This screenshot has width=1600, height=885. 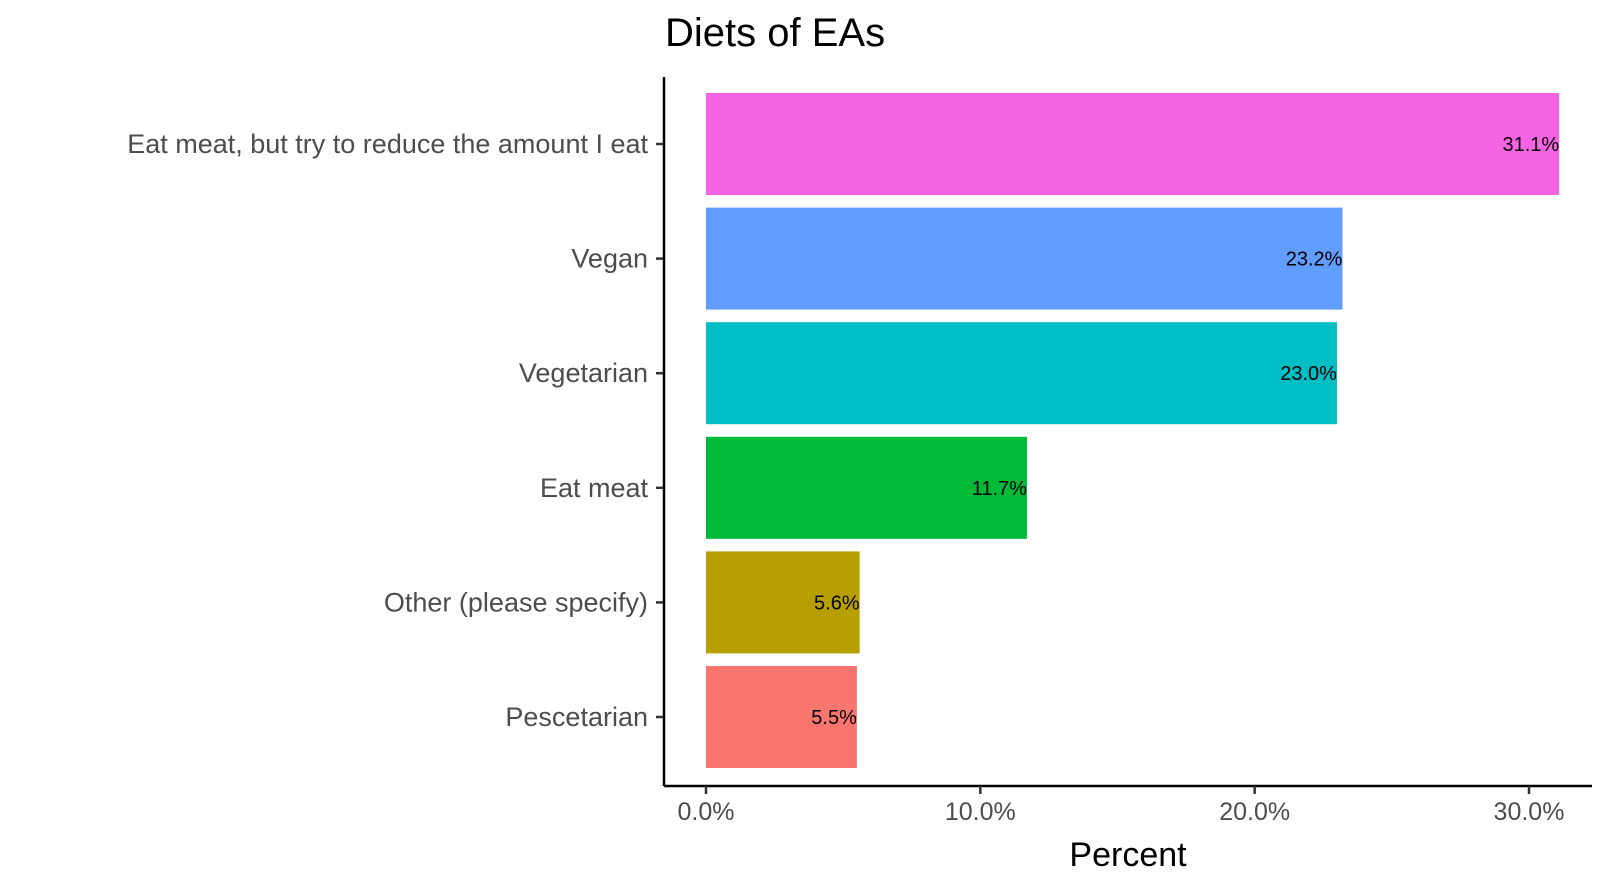 I want to click on data-label: 11.7%, so click(x=999, y=489).